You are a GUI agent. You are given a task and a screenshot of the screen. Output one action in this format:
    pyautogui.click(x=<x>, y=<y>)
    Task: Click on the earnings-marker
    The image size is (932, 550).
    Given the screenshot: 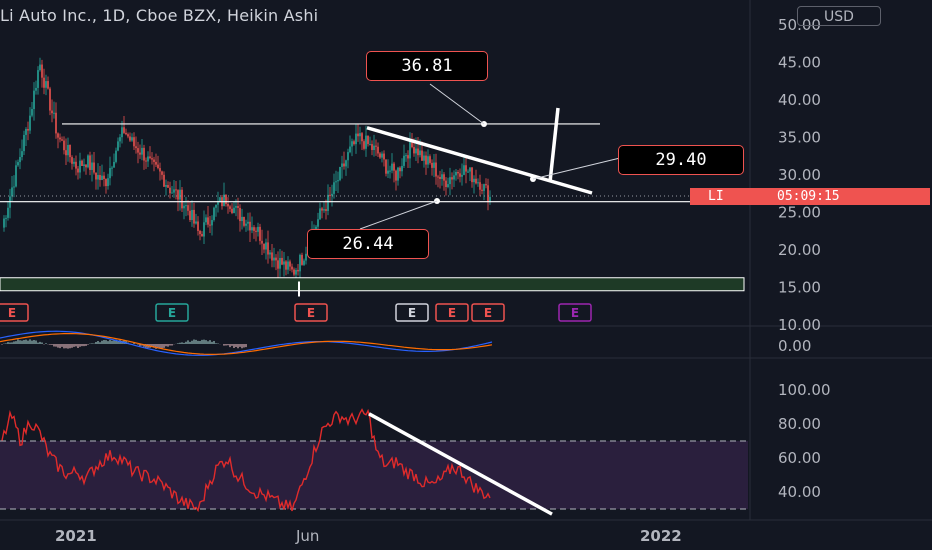 What is the action you would take?
    pyautogui.click(x=452, y=312)
    